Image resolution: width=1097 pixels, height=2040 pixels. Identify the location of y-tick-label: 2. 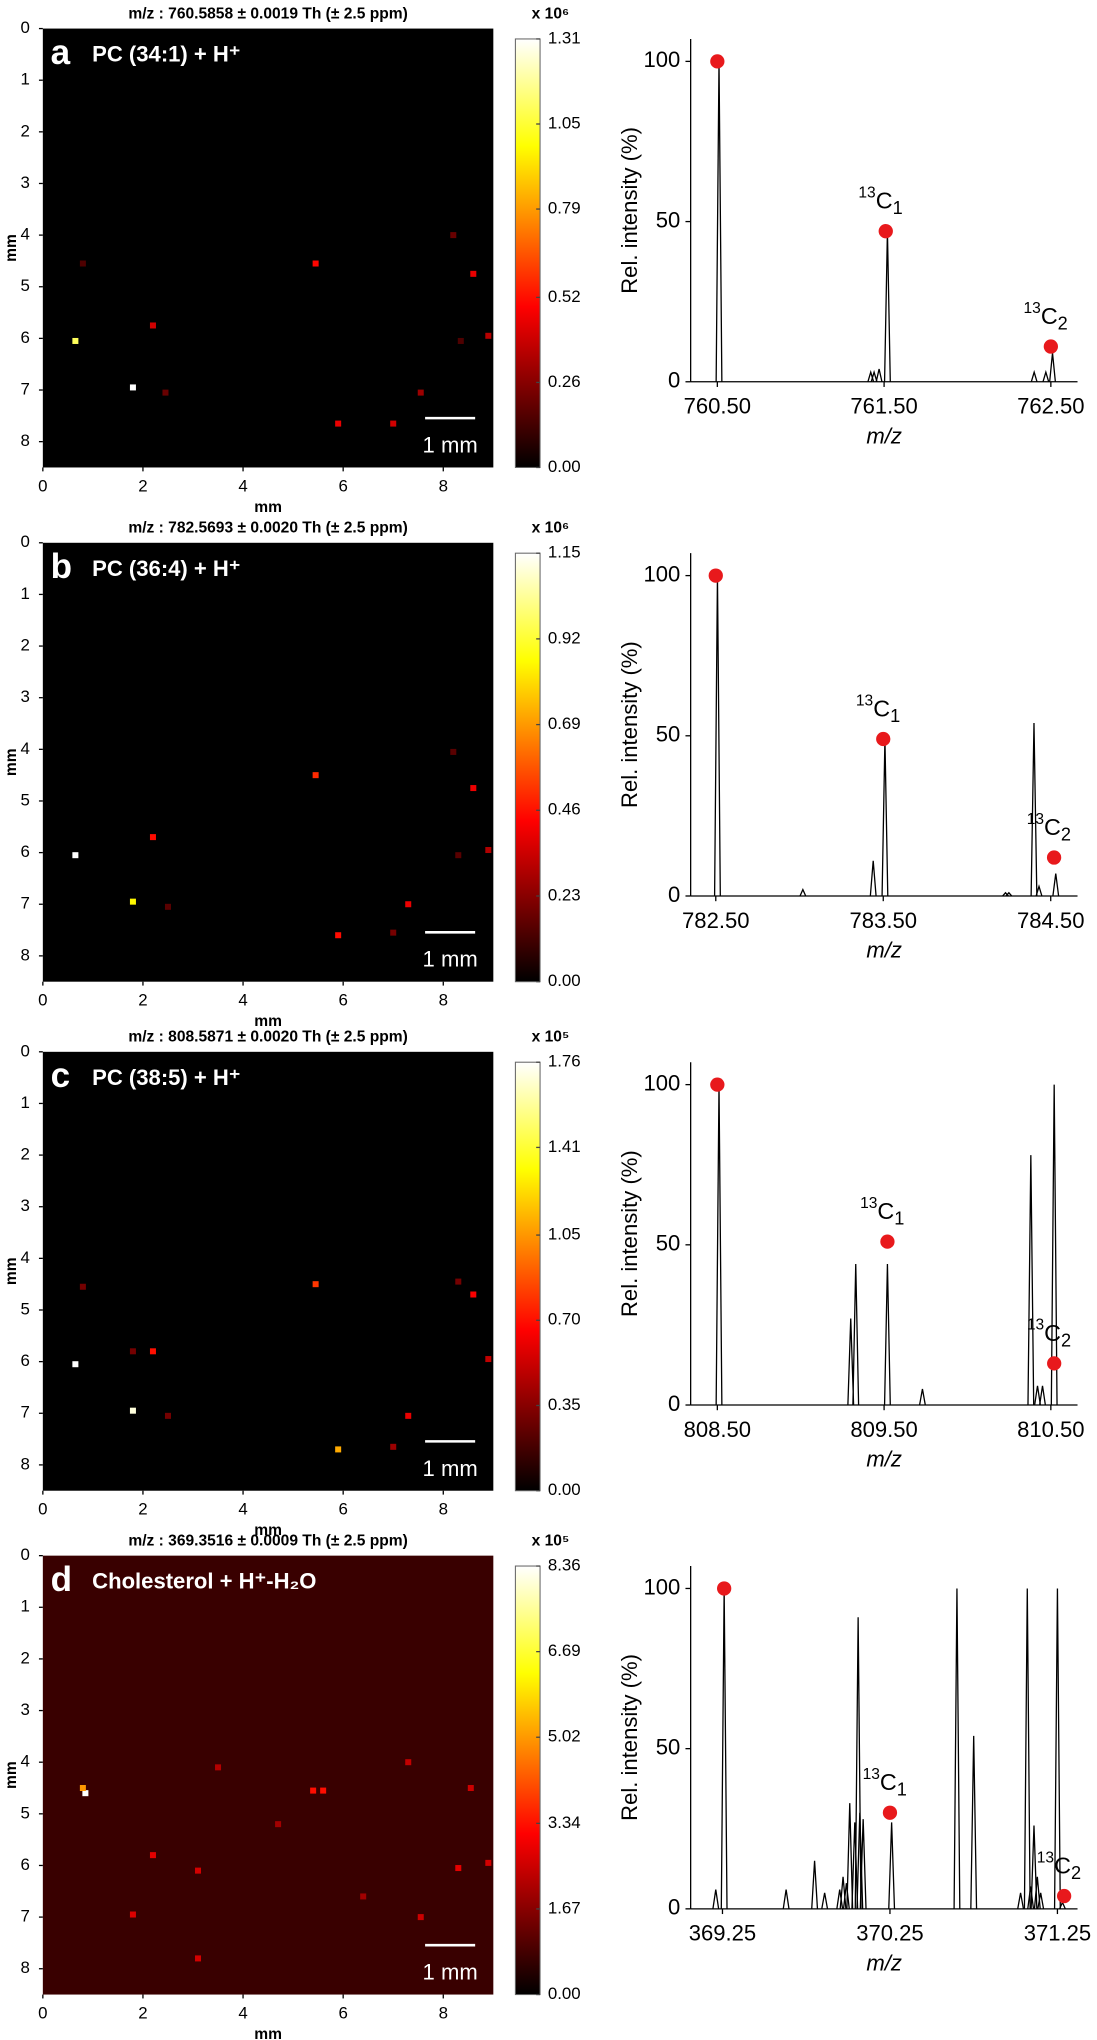
(24, 130).